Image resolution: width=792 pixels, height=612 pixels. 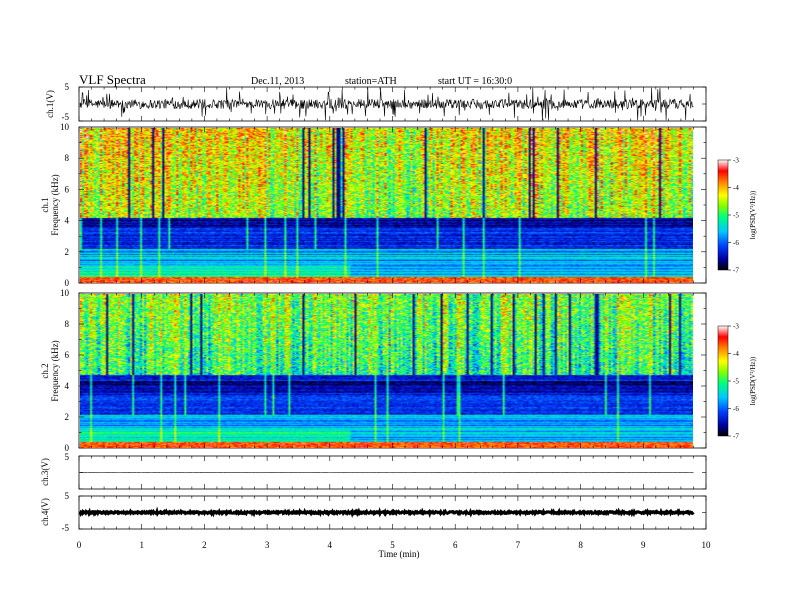 I want to click on x-tick-labels: 0 1 2 3 4 5 6 7 8 9 10, so click(x=394, y=545).